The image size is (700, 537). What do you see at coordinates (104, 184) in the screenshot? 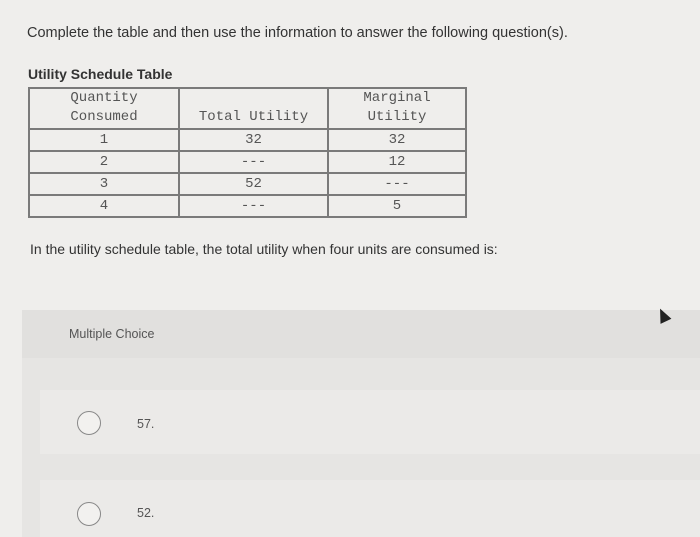
I see `cell: 3` at bounding box center [104, 184].